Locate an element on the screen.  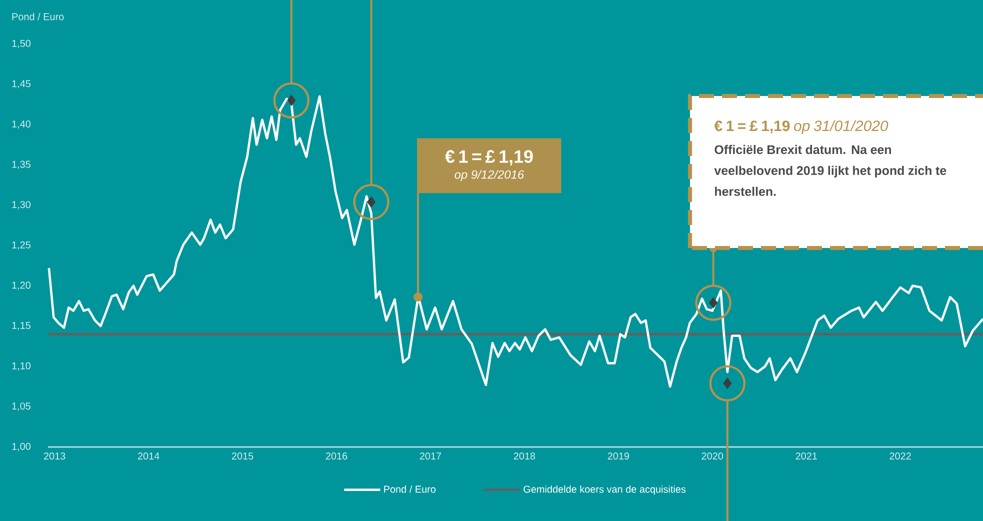
y-tick-label: 1,40 is located at coordinates (21, 124).